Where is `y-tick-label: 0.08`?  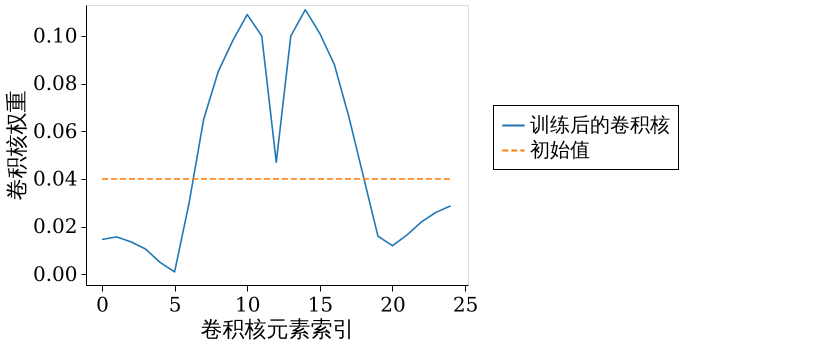 y-tick-label: 0.08 is located at coordinates (55, 83).